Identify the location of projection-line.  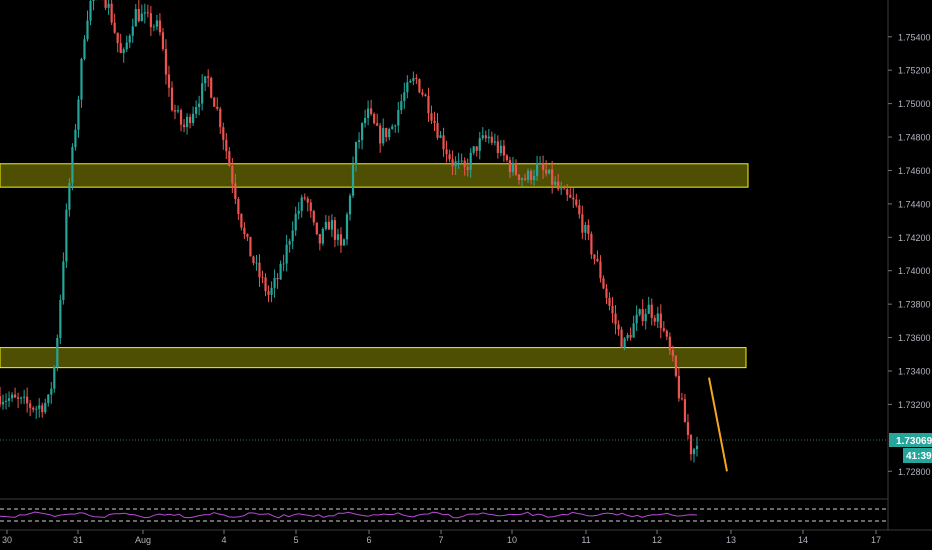
(718, 424).